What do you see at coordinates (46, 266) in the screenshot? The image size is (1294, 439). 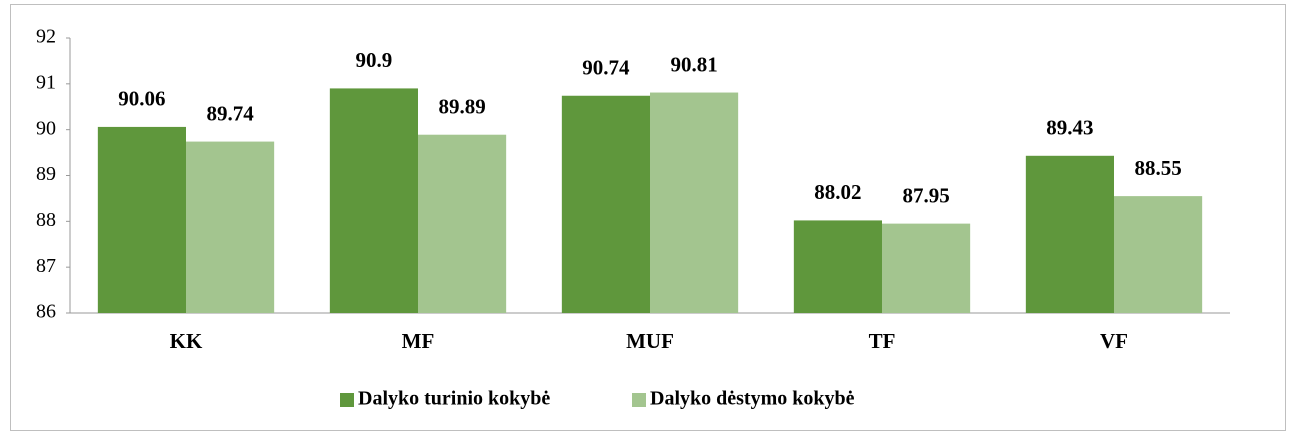 I see `y-tick-label: 87` at bounding box center [46, 266].